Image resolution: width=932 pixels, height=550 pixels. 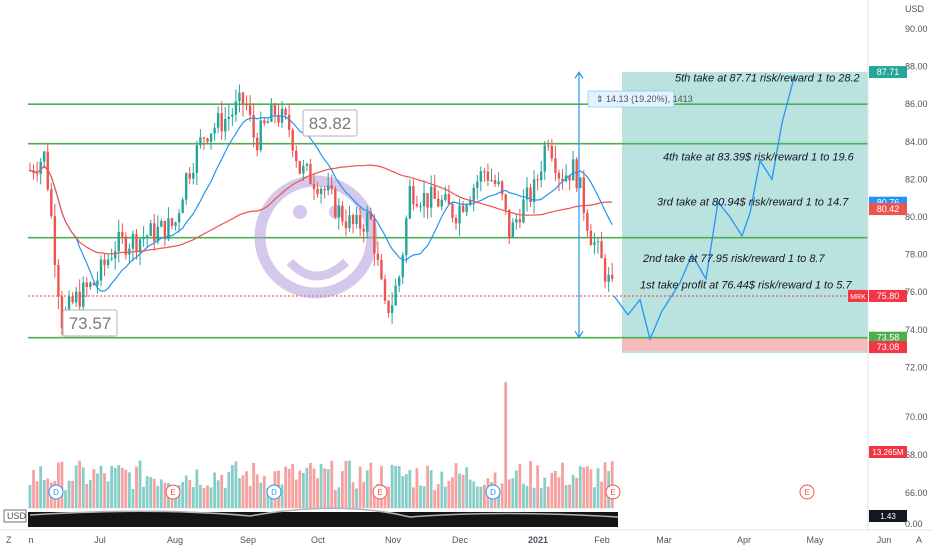 I want to click on volume-label-box, so click(x=888, y=452).